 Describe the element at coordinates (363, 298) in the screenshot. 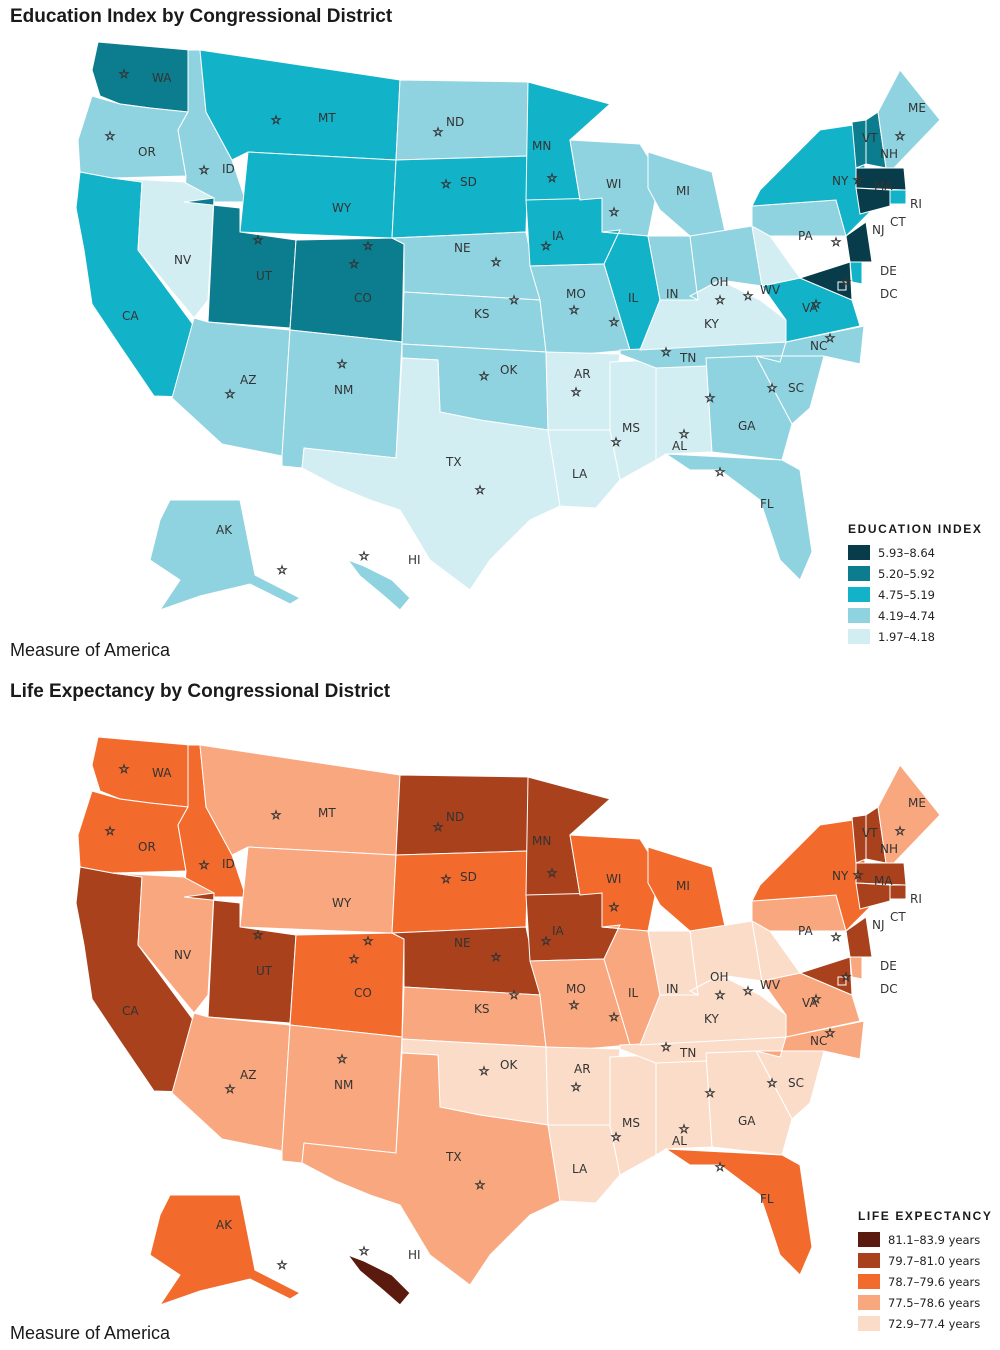

I see `state-label-co: CO` at that location.